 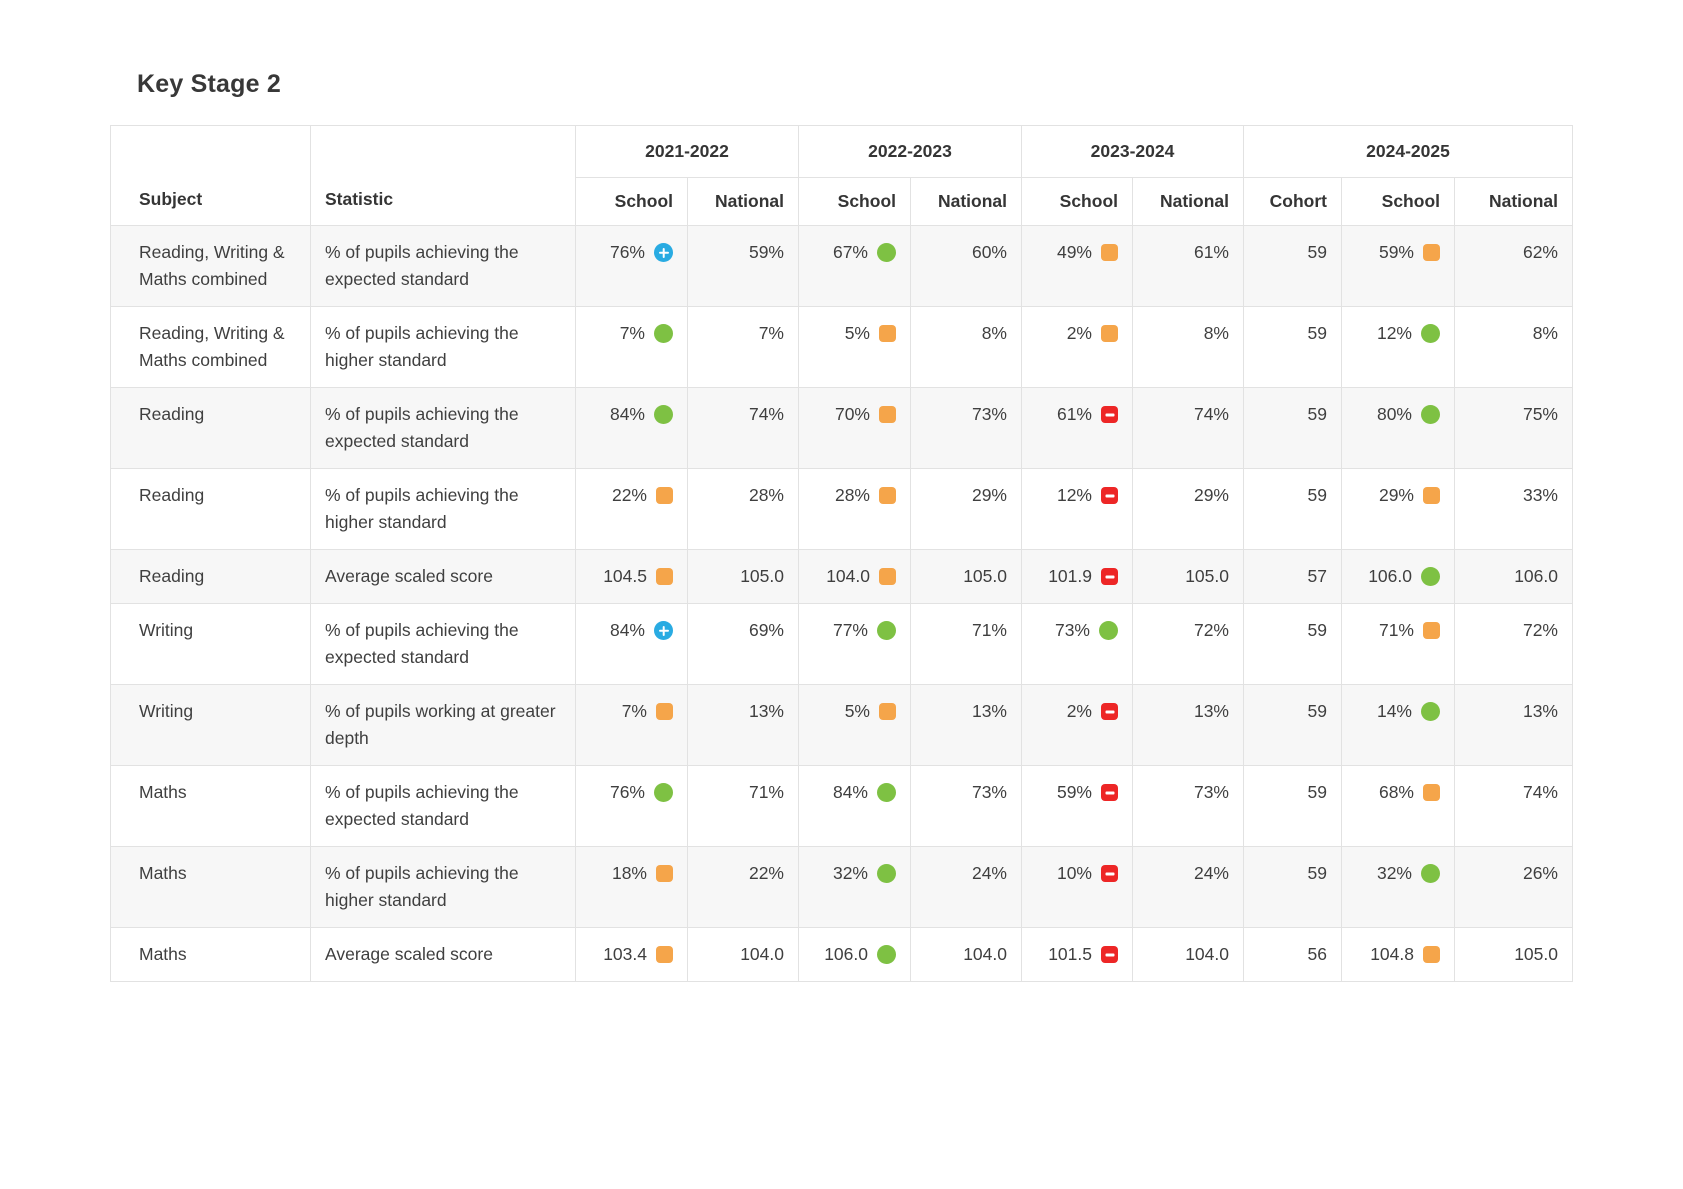 I want to click on cell-value: 74%, so click(x=766, y=414).